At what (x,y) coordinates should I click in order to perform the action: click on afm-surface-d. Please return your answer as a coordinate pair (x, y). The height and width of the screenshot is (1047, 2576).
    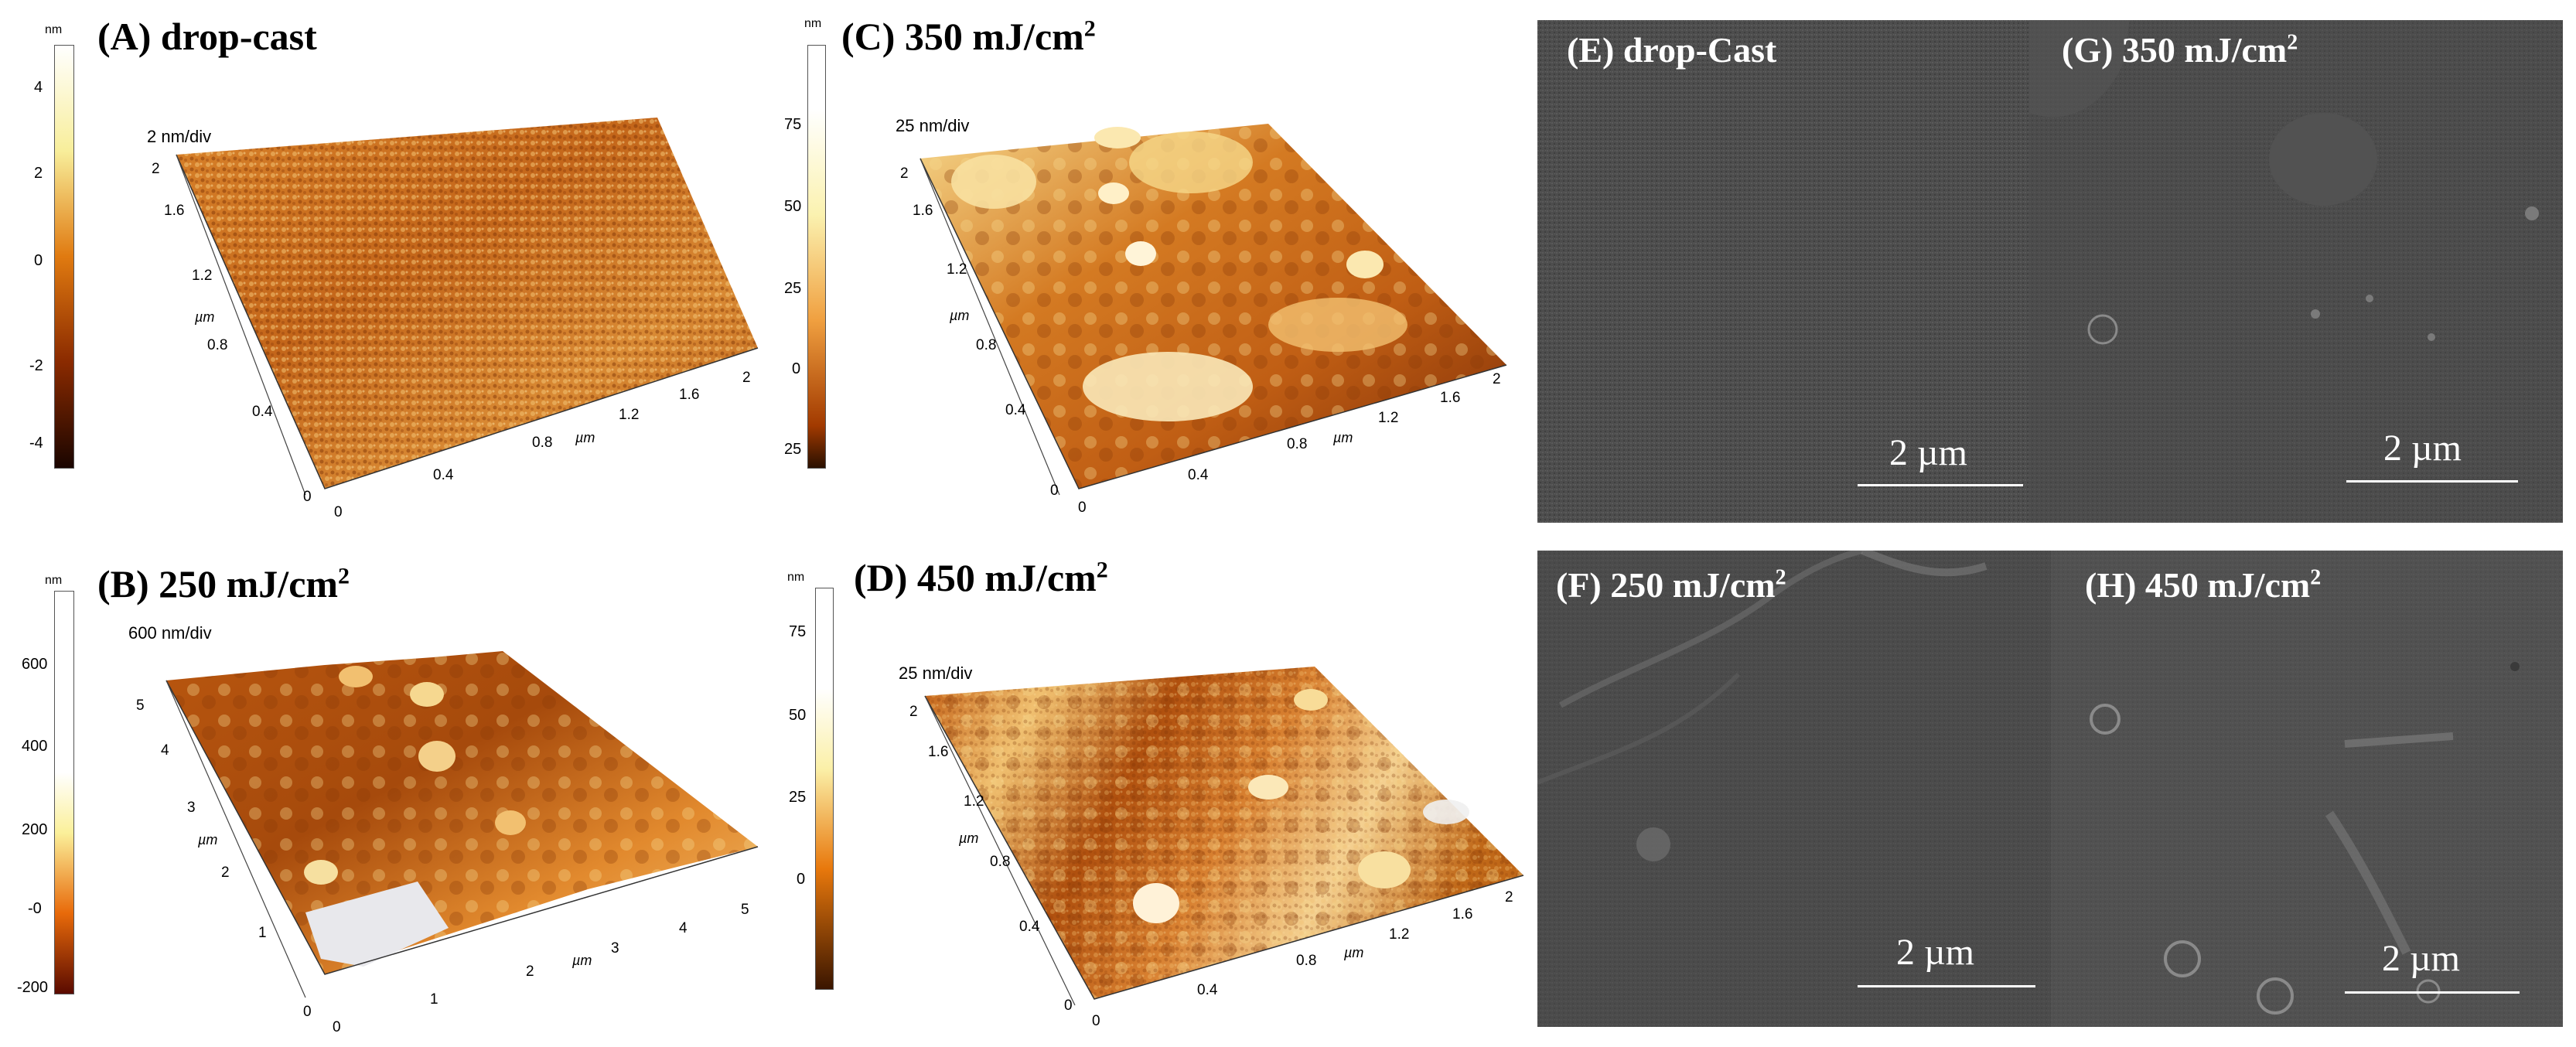
    Looking at the image, I should click on (1224, 836).